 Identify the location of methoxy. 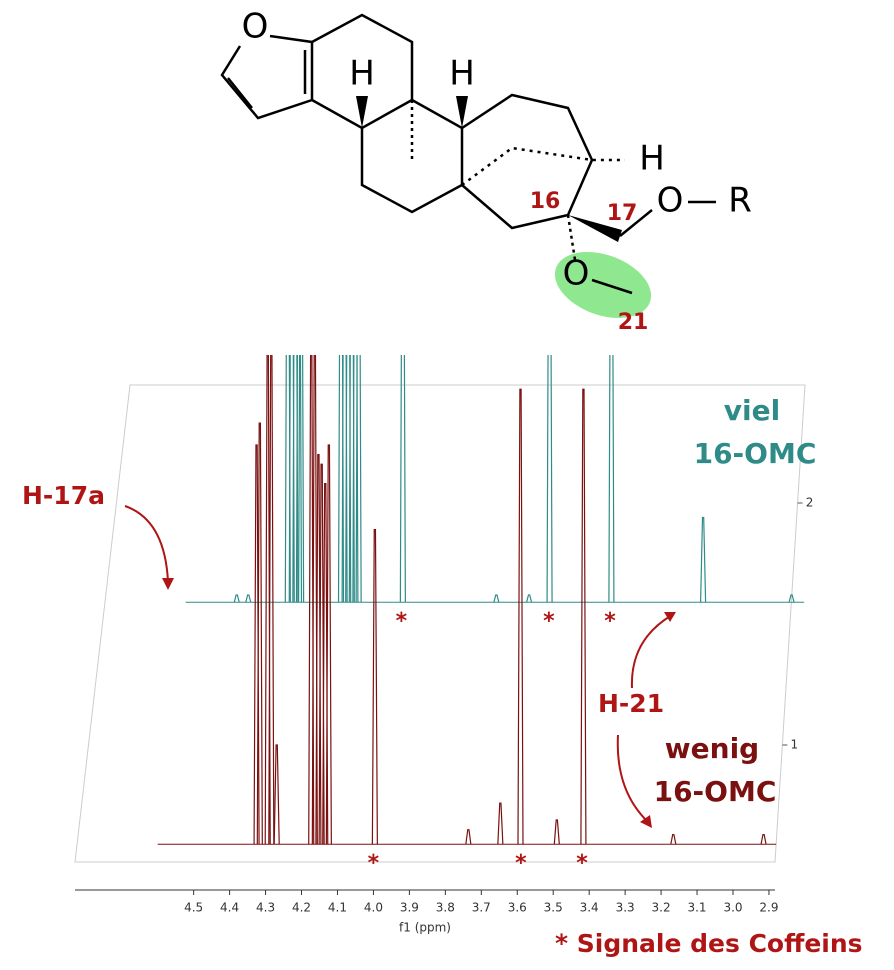
(612, 286).